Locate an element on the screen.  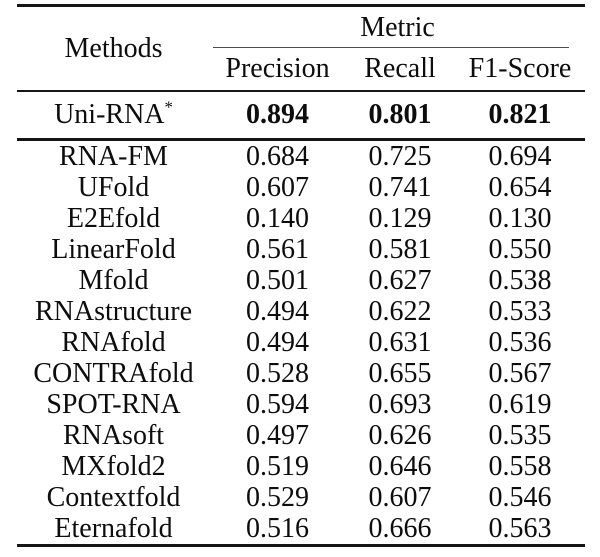
recall-cell: 0.581 is located at coordinates (400, 249).